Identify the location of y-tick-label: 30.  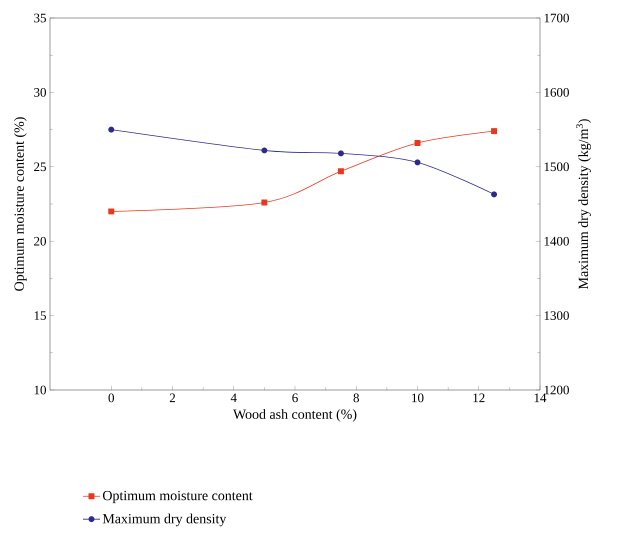
(40, 92).